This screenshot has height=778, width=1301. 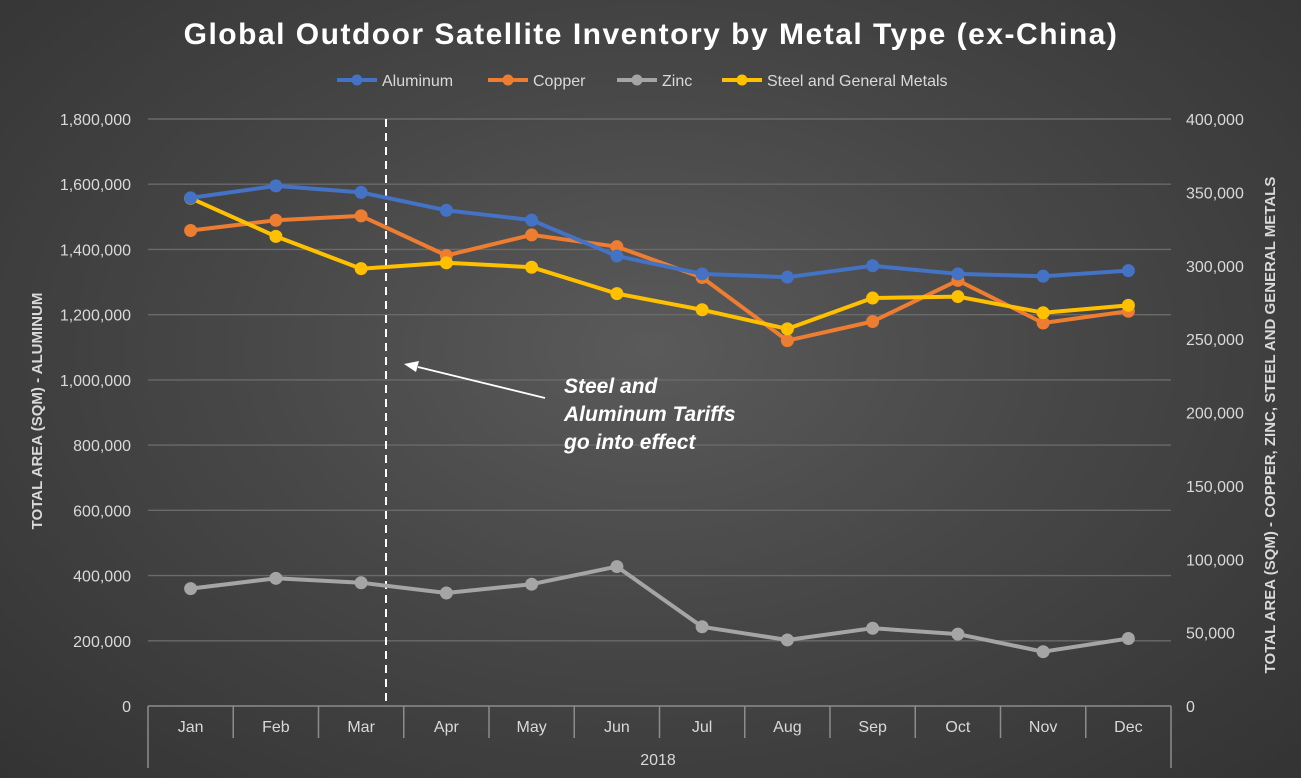 I want to click on category-group-label: 2018, so click(x=658, y=760).